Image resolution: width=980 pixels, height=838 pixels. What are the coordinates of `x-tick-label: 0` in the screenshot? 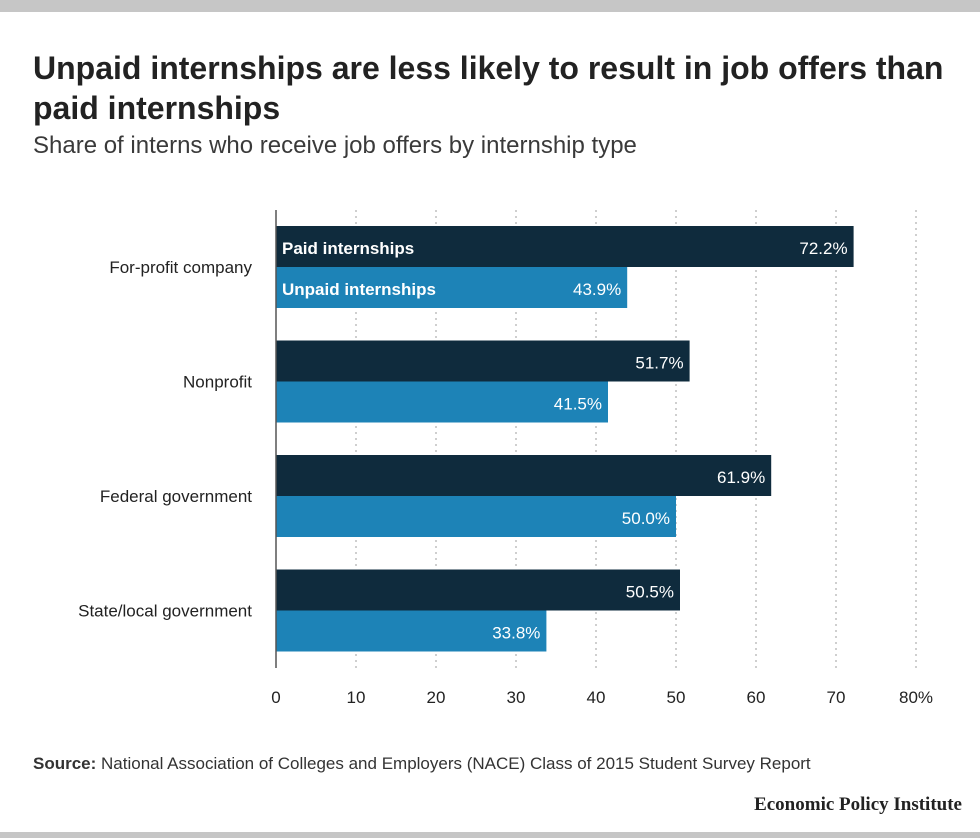 It's located at (275, 697).